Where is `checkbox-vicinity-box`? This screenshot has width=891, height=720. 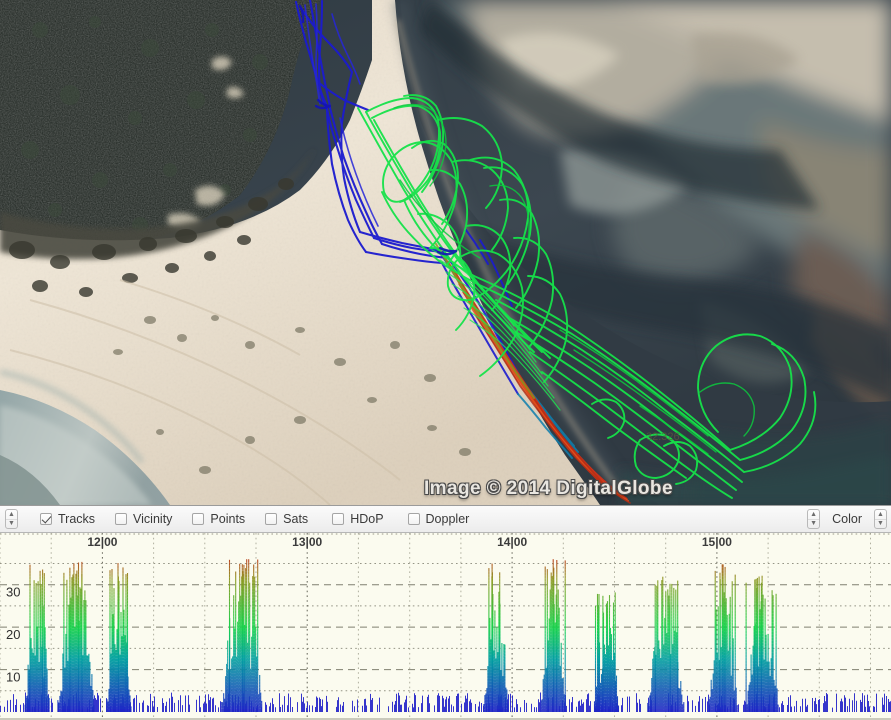
checkbox-vicinity-box is located at coordinates (121, 519).